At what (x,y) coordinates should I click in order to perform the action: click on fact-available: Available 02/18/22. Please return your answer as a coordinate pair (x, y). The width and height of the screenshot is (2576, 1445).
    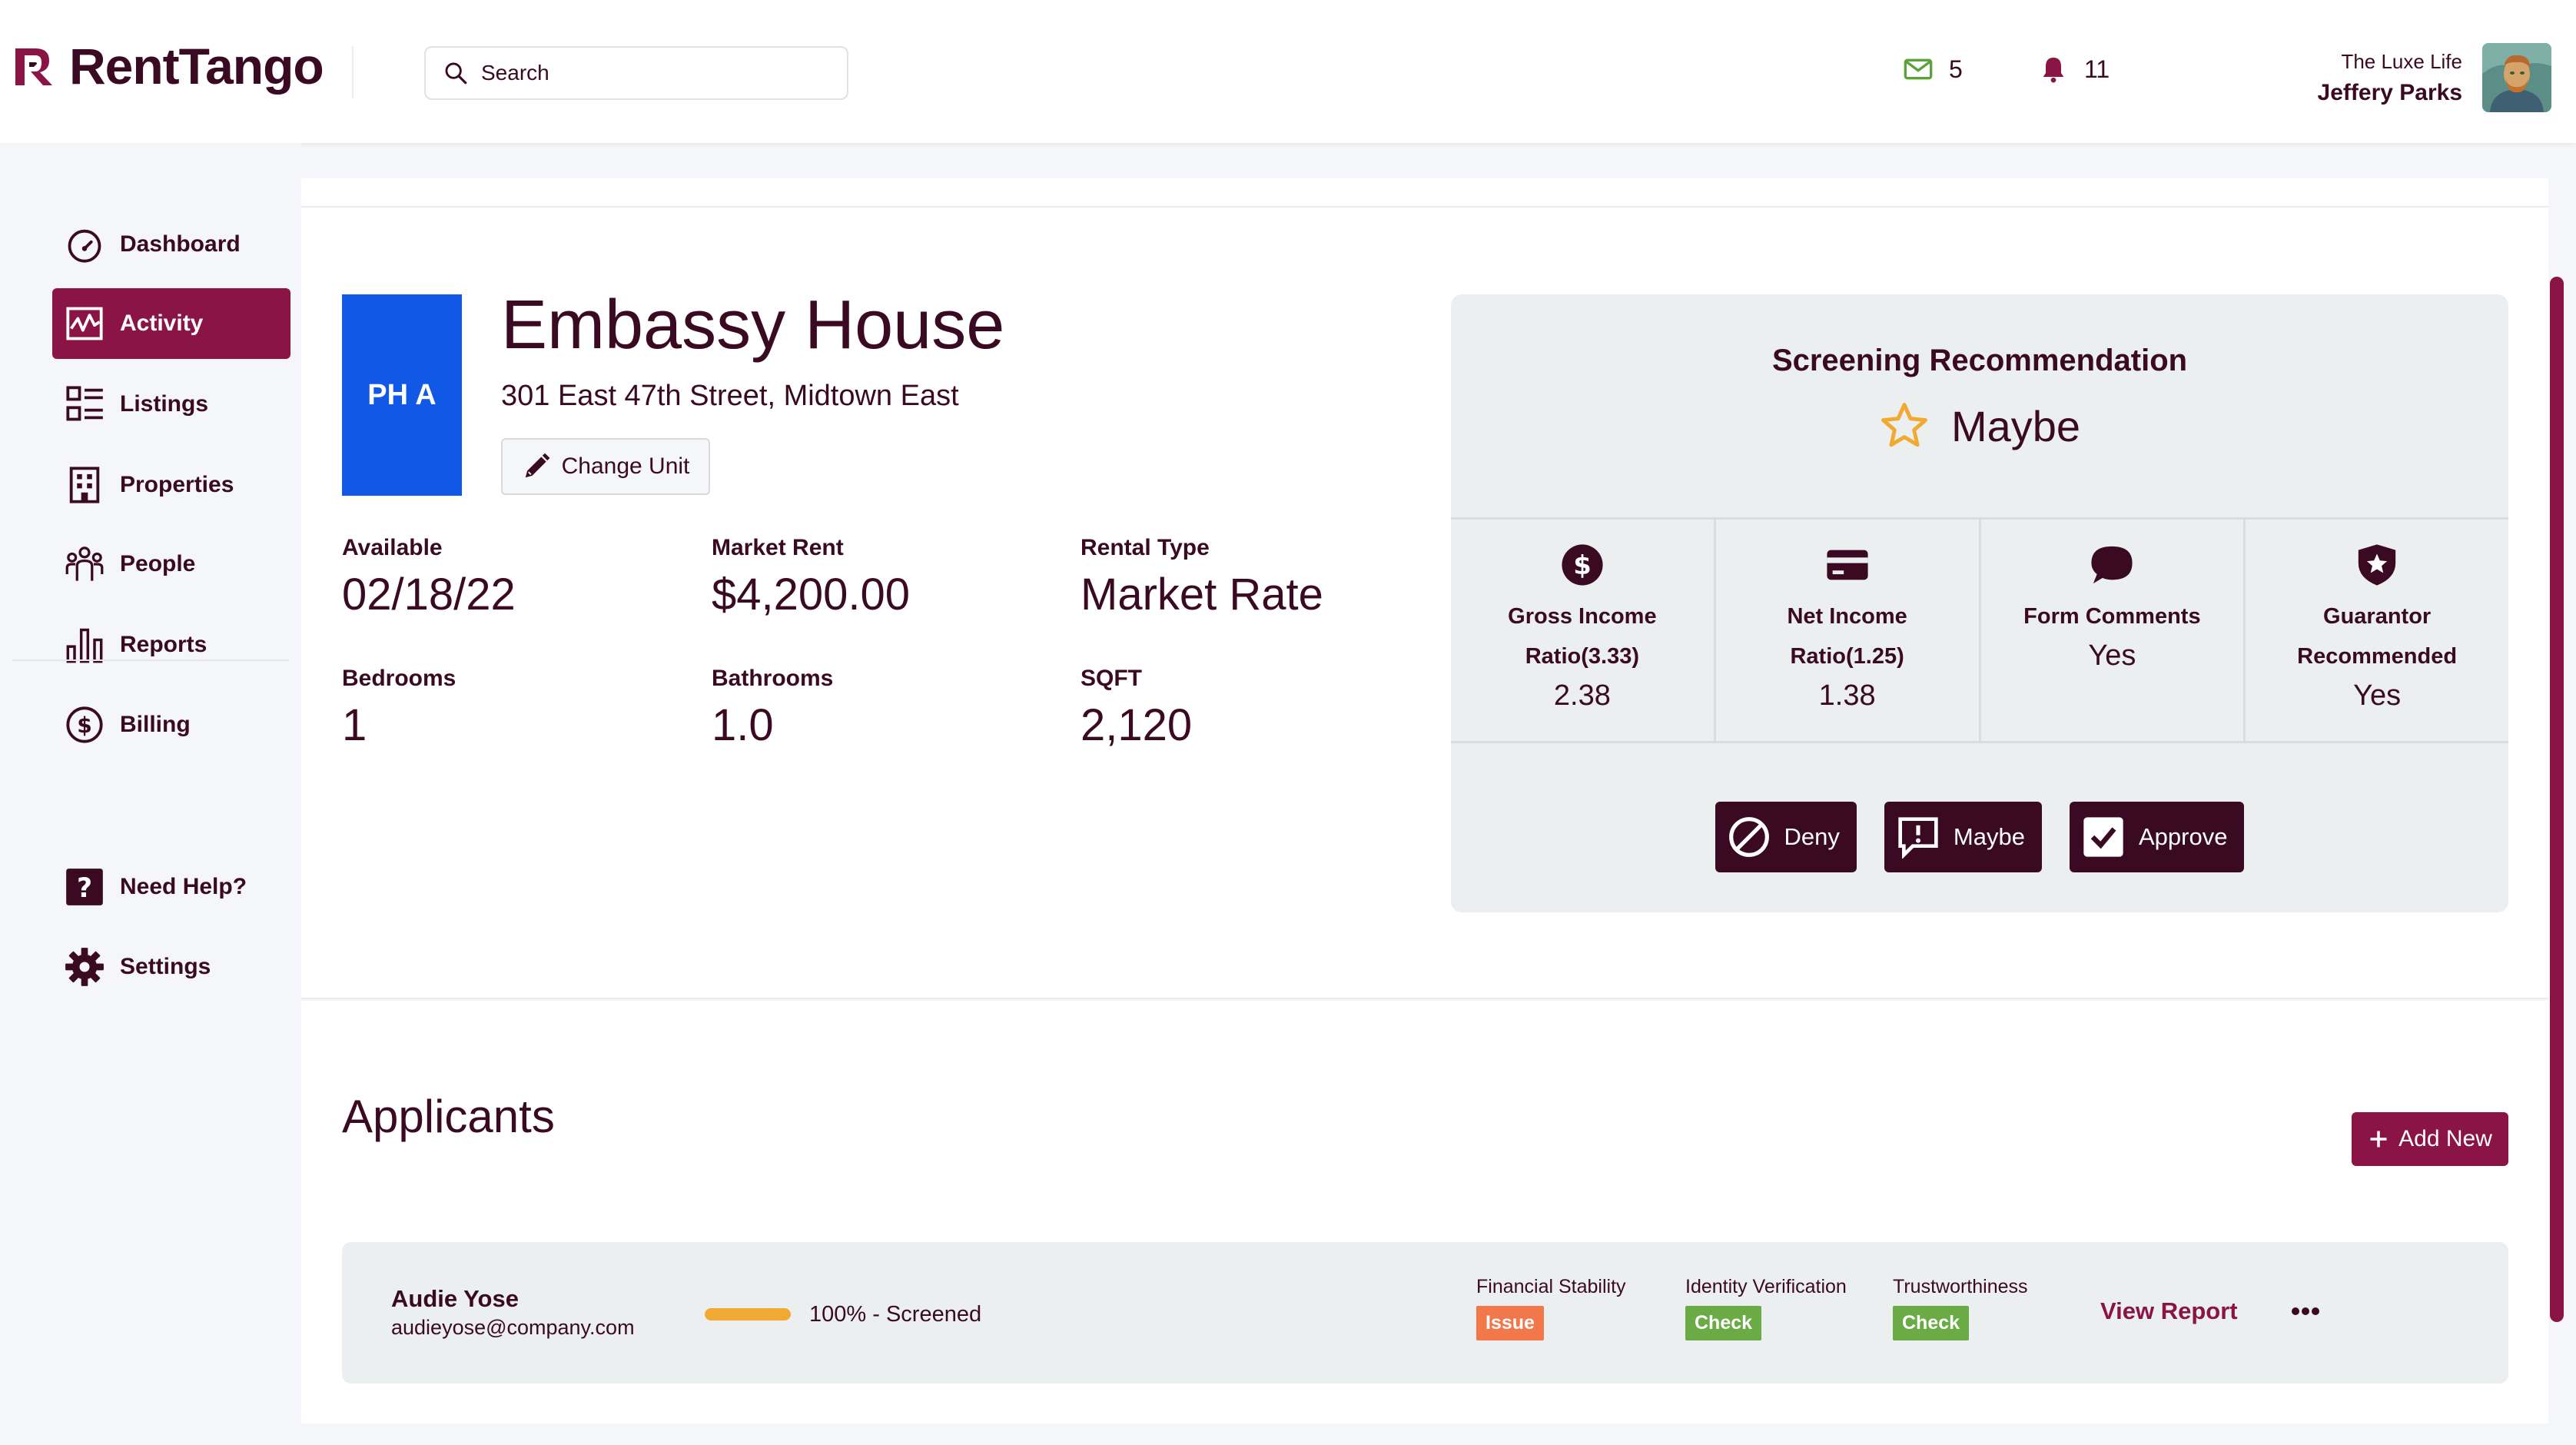
    Looking at the image, I should click on (429, 577).